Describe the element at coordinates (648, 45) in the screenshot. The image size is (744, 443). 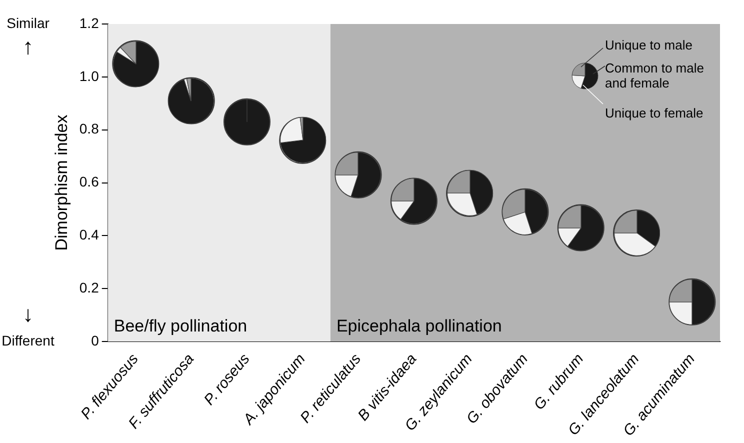
I see `annotation: Unique to male` at that location.